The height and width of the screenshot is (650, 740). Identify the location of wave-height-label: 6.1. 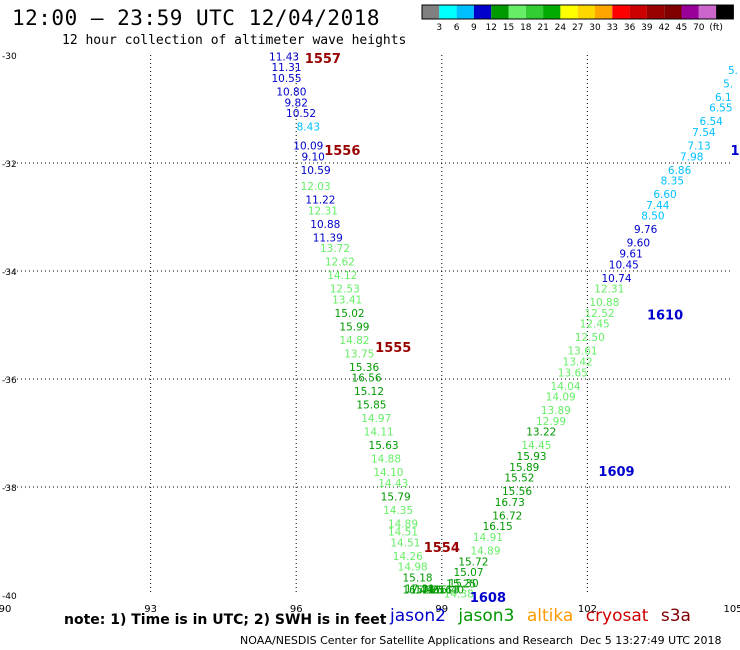
(723, 98).